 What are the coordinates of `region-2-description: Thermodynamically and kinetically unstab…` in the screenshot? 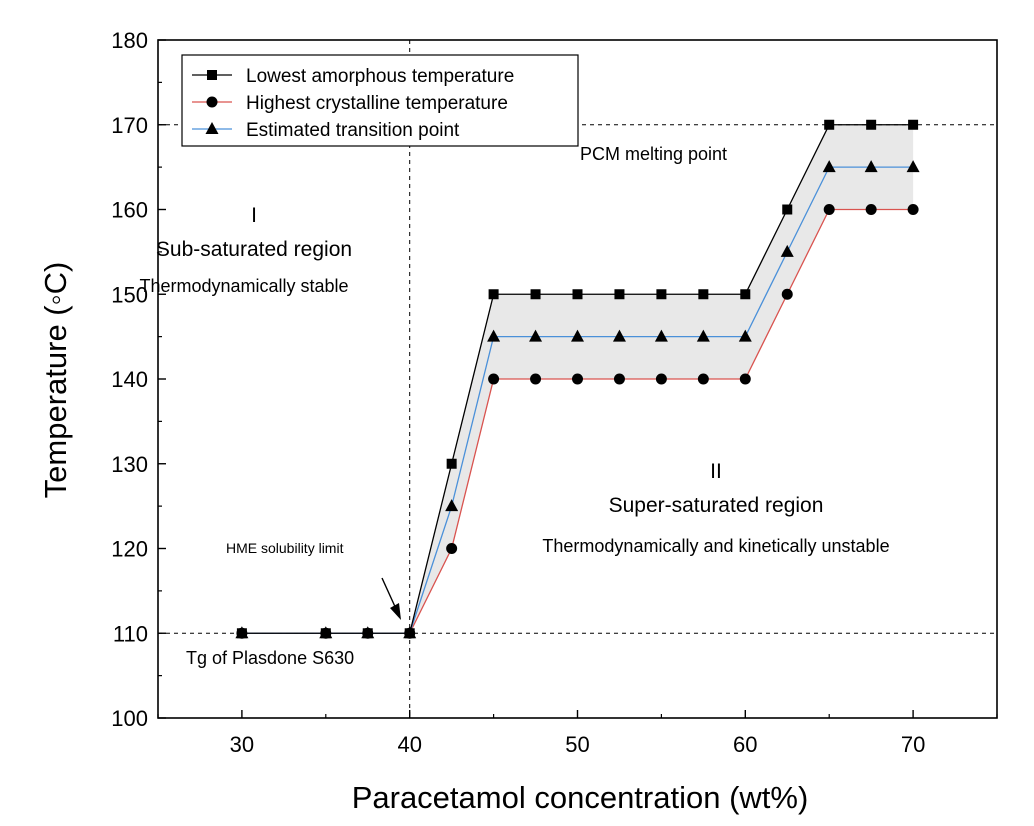 It's located at (715, 546).